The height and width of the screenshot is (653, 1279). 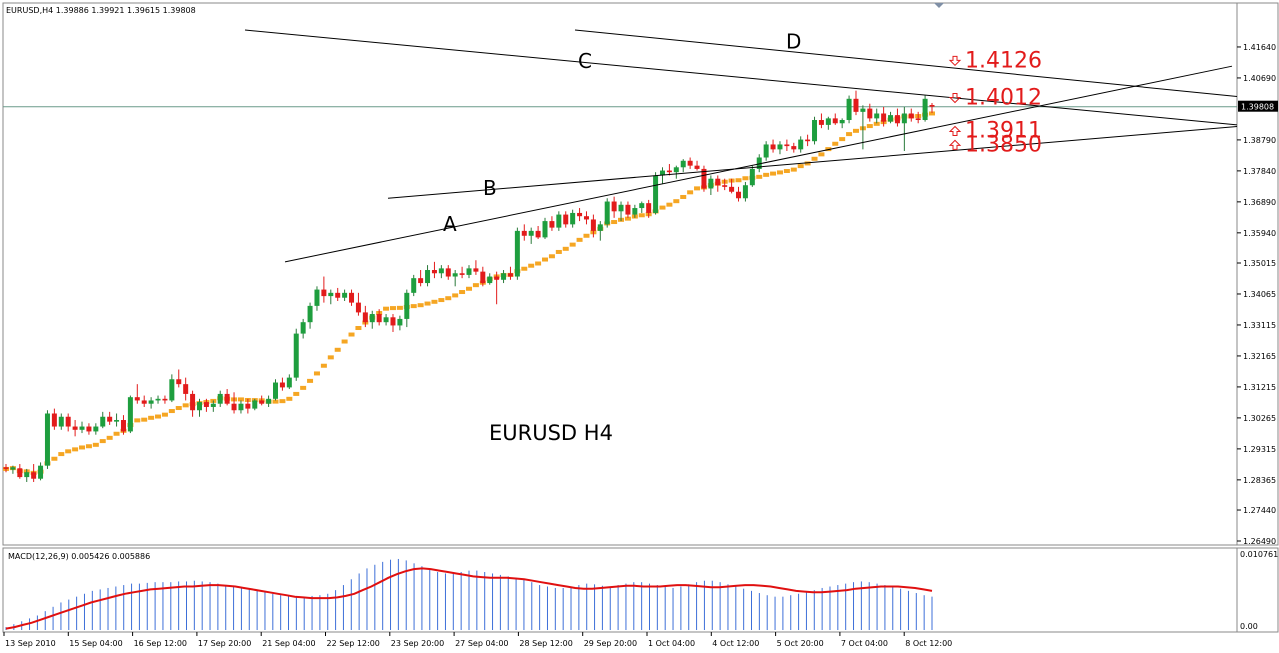 What do you see at coordinates (671, 643) in the screenshot?
I see `time-tick-label: 1 Oct 04:00` at bounding box center [671, 643].